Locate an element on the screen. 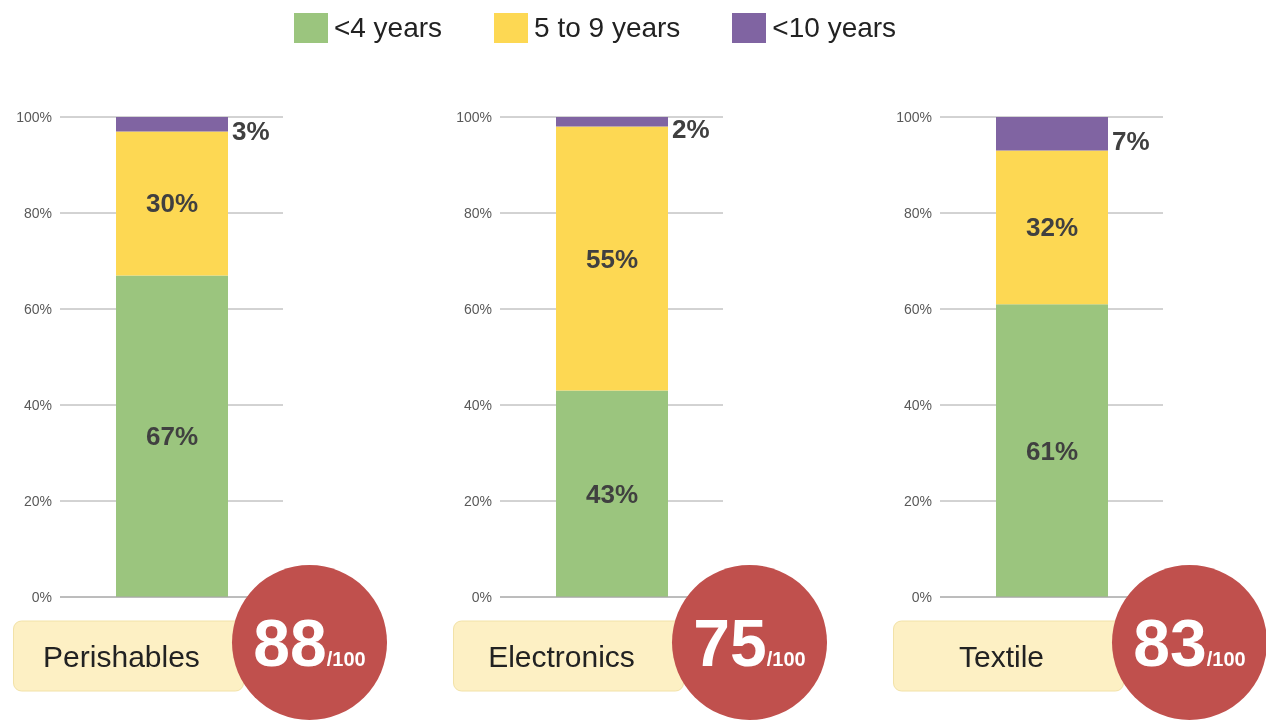 The image size is (1266, 722). data-label: 55% is located at coordinates (612, 258).